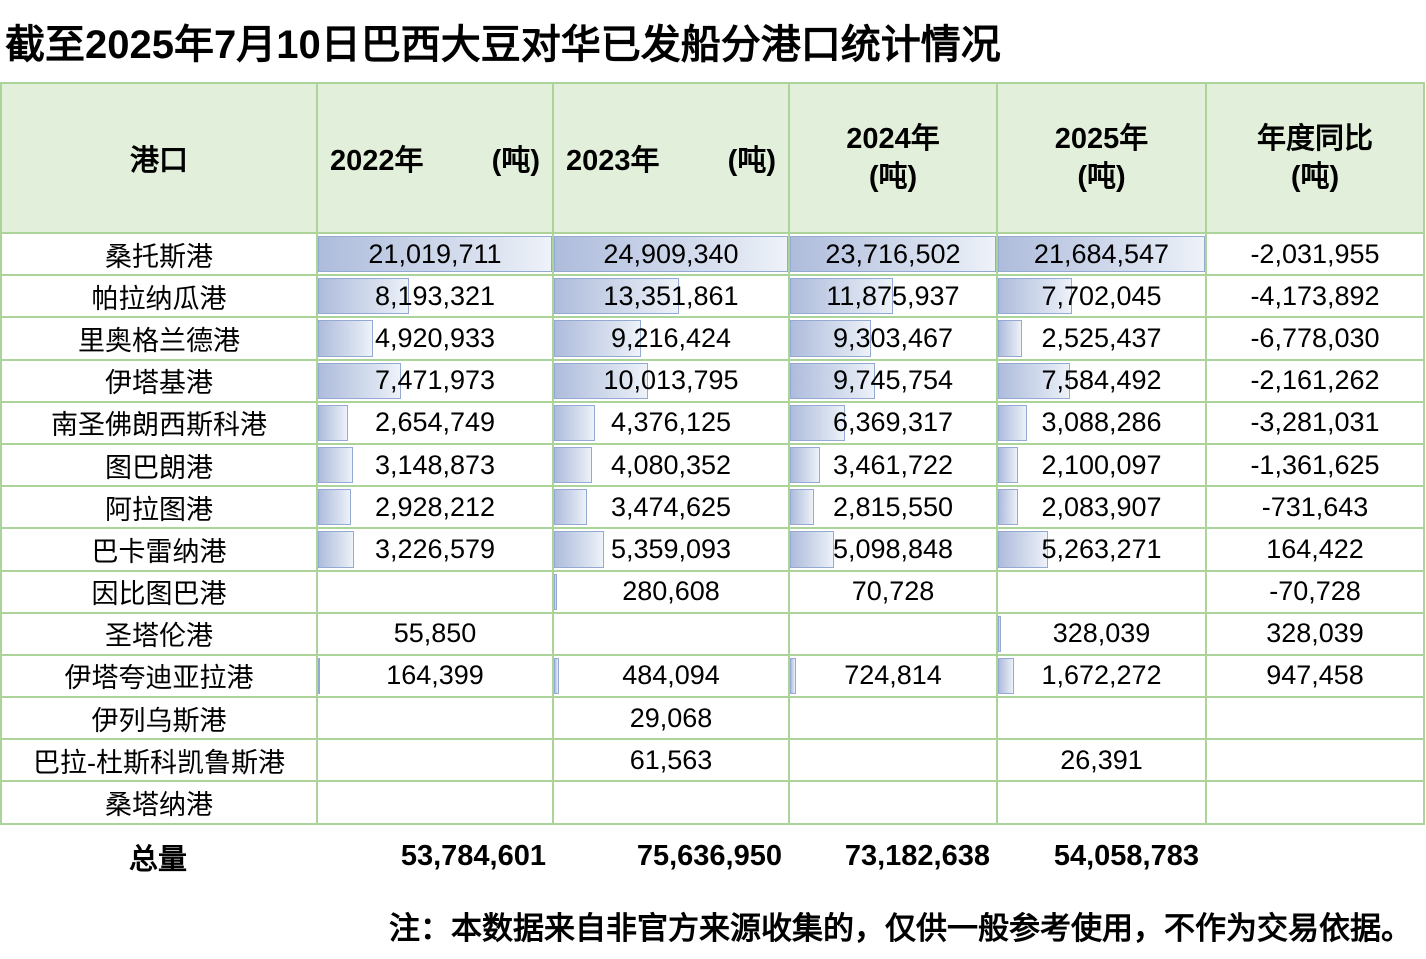 The width and height of the screenshot is (1426, 959). What do you see at coordinates (893, 380) in the screenshot?
I see `year-value: 9,745,754` at bounding box center [893, 380].